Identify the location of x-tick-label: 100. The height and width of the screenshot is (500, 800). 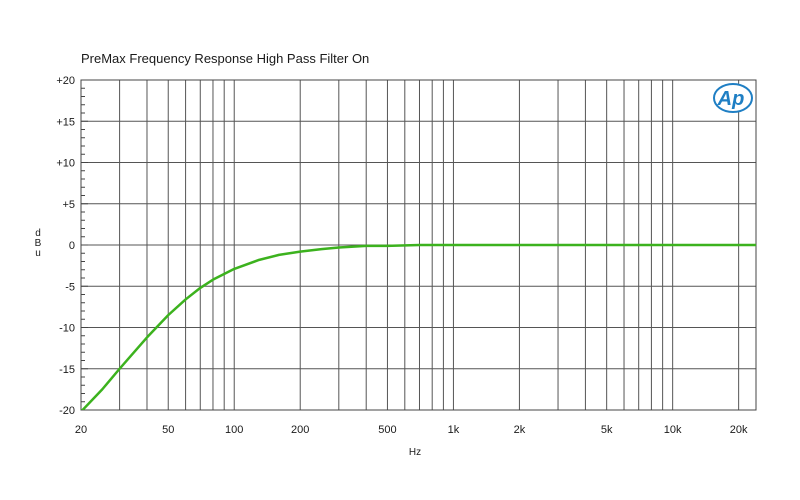
(234, 430).